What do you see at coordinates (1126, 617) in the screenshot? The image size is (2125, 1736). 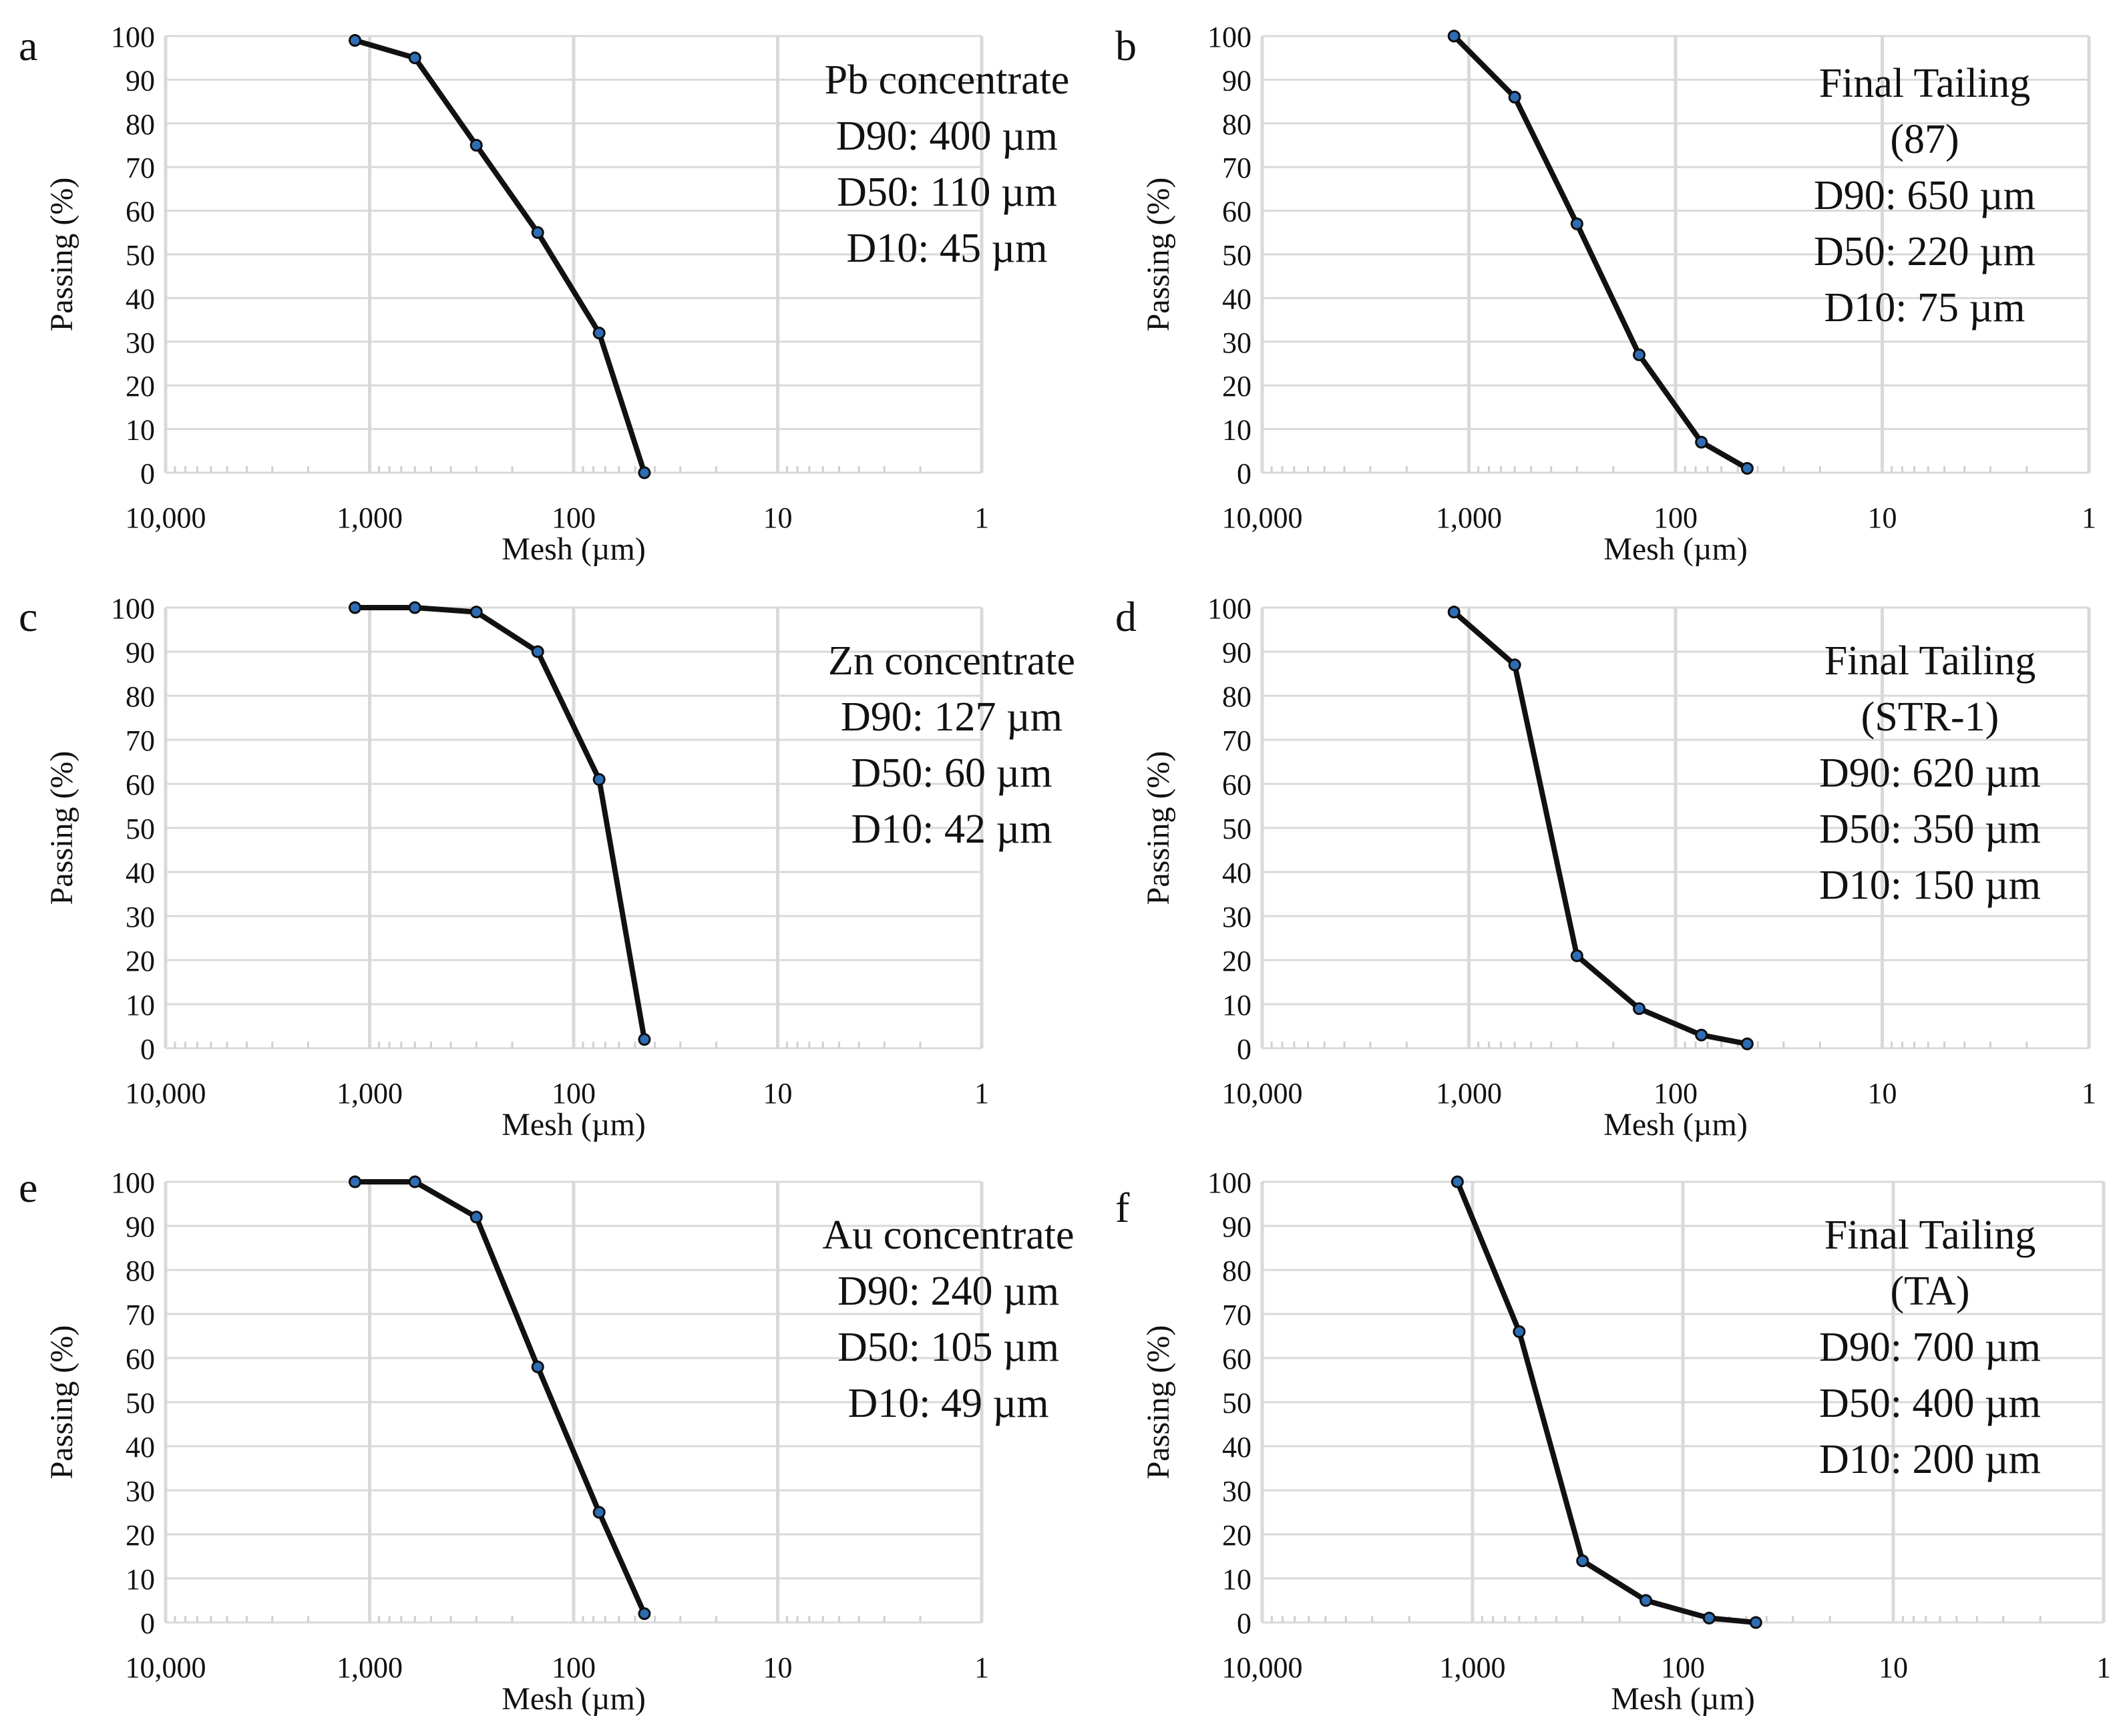 I see `panel-label: d` at bounding box center [1126, 617].